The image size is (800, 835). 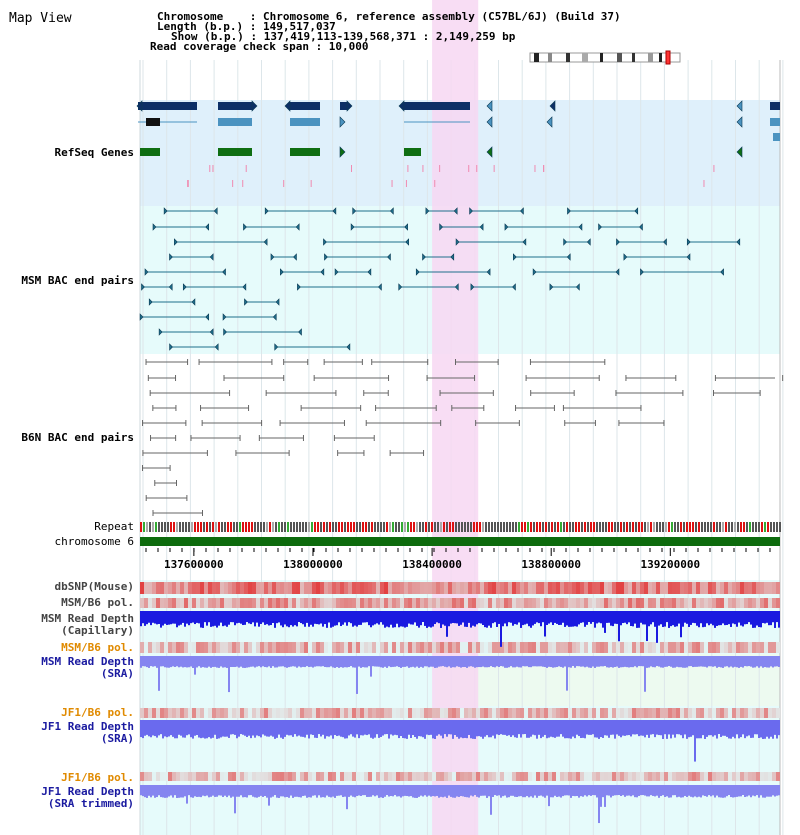 What do you see at coordinates (77, 280) in the screenshot?
I see `track-label-msm-bac: MSM BAC end pairs` at bounding box center [77, 280].